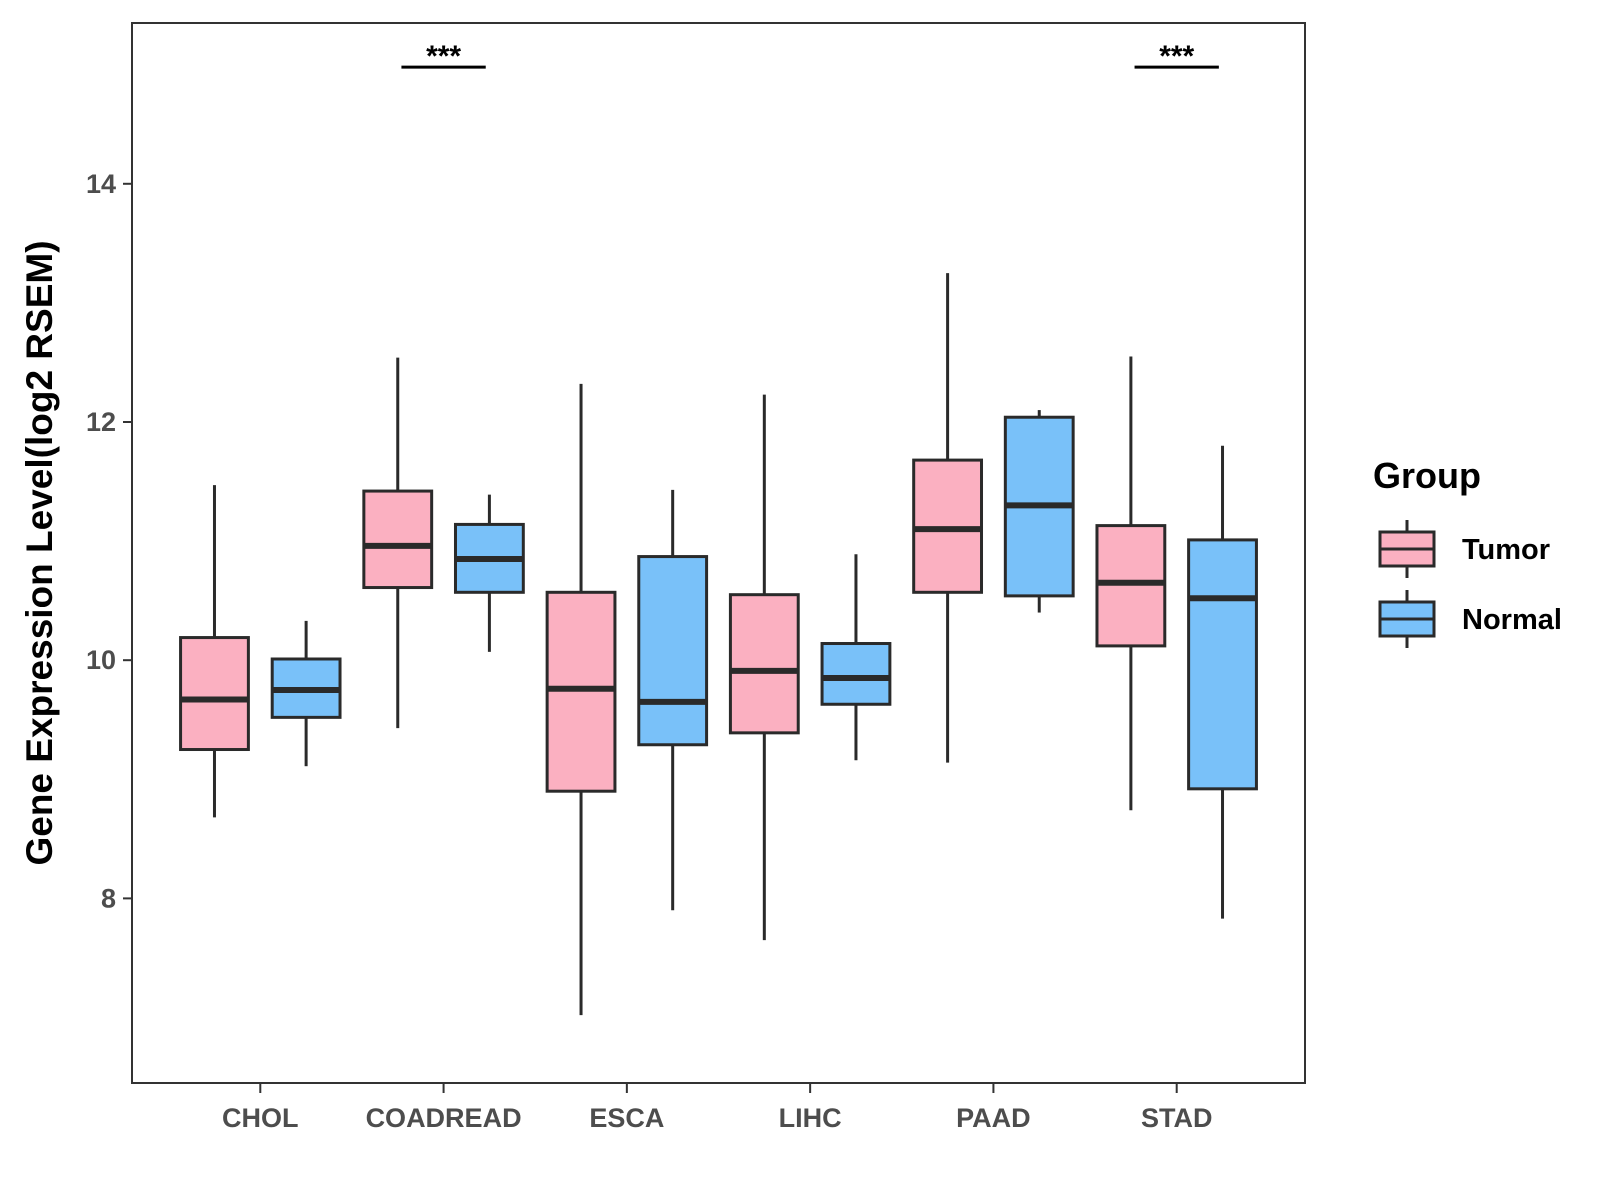  What do you see at coordinates (581, 699) in the screenshot?
I see `box-esca-tumor` at bounding box center [581, 699].